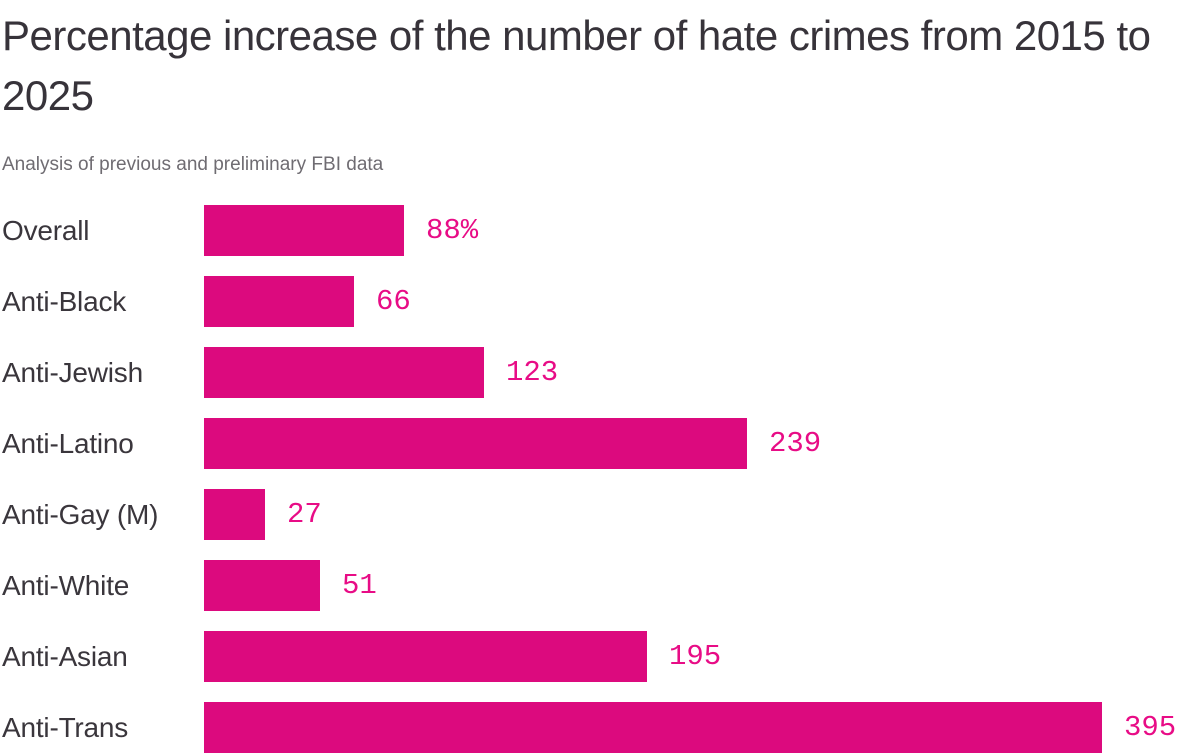 The height and width of the screenshot is (754, 1200). I want to click on chart-row: Anti-Black 66, so click(601, 301).